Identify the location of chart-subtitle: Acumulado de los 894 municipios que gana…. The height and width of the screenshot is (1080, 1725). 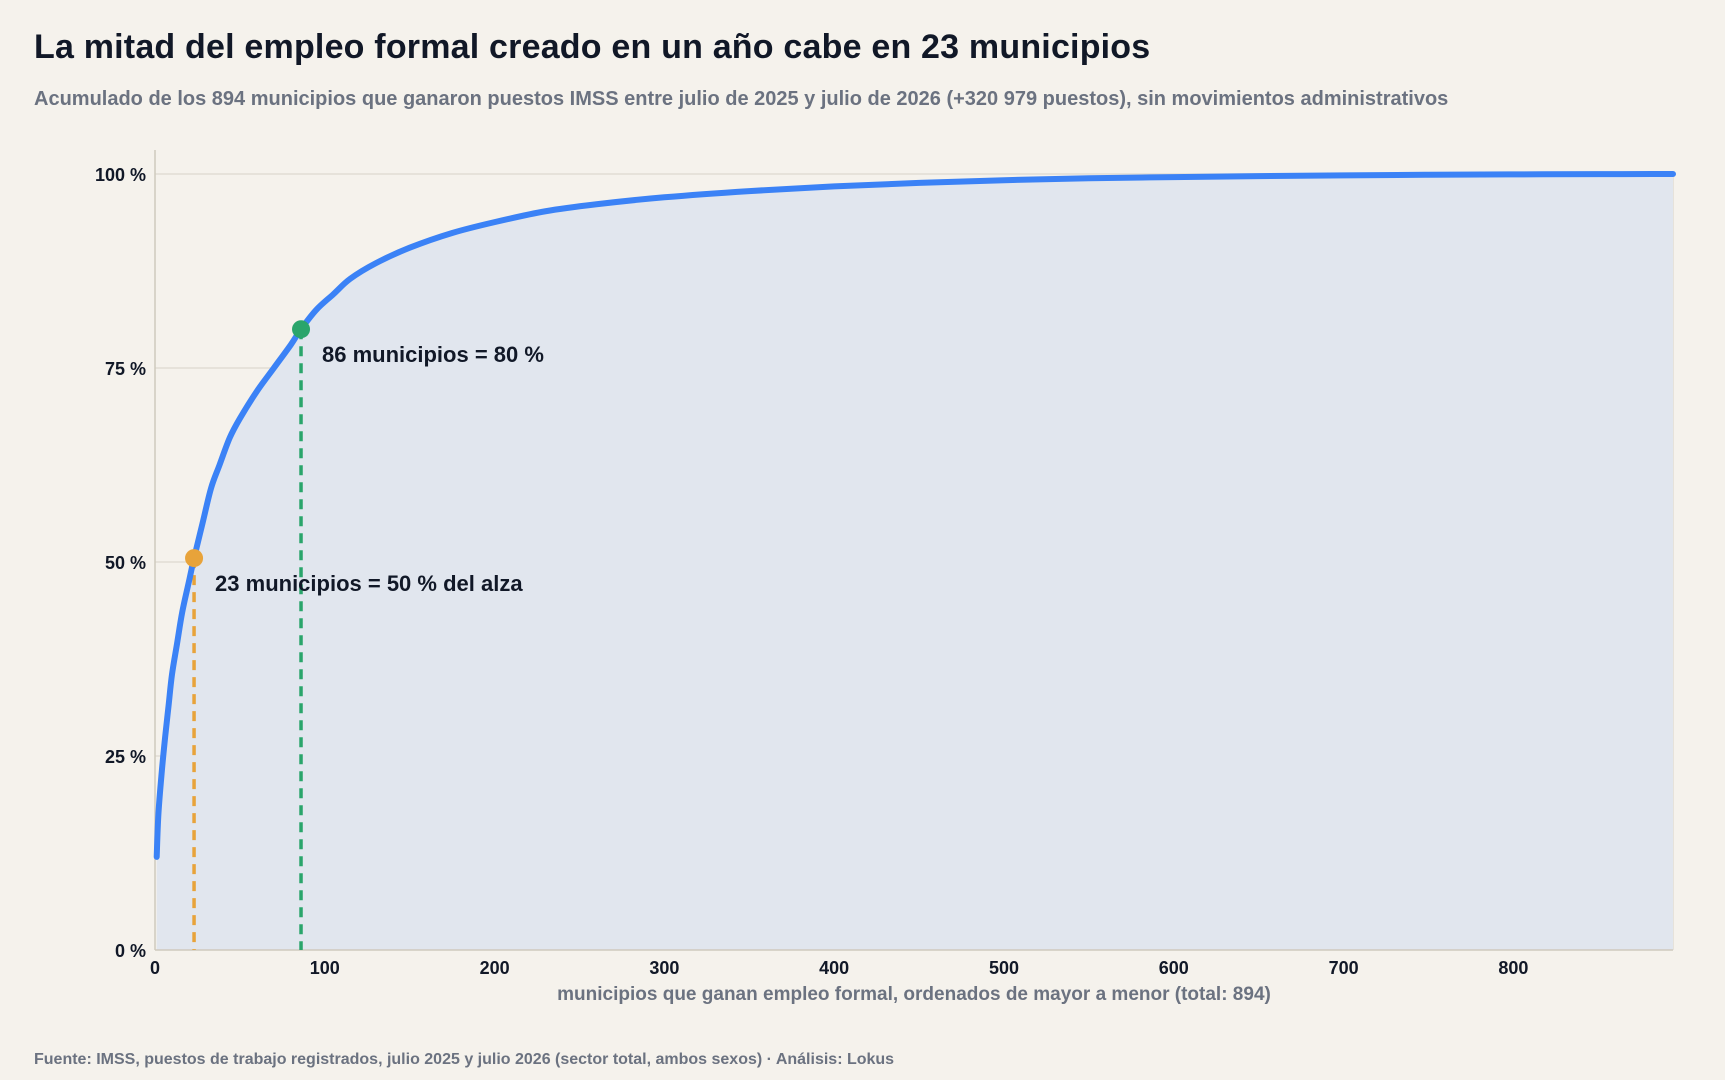
(741, 99).